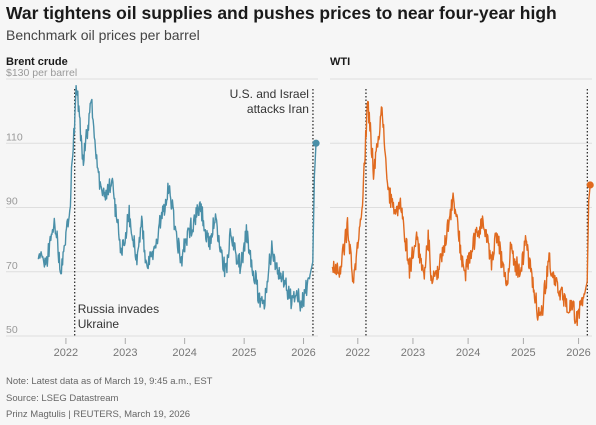 The width and height of the screenshot is (596, 425). Describe the element at coordinates (62, 398) in the screenshot. I see `footnote-source: Source: LSEG Datastream` at that location.